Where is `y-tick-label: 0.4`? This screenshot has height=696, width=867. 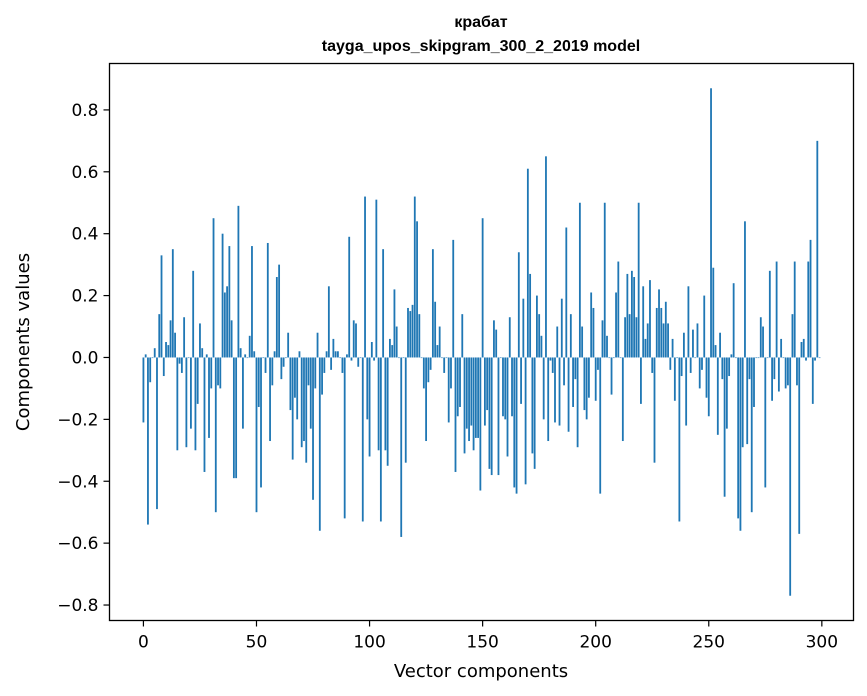
y-tick-label: 0.4 is located at coordinates (84, 235).